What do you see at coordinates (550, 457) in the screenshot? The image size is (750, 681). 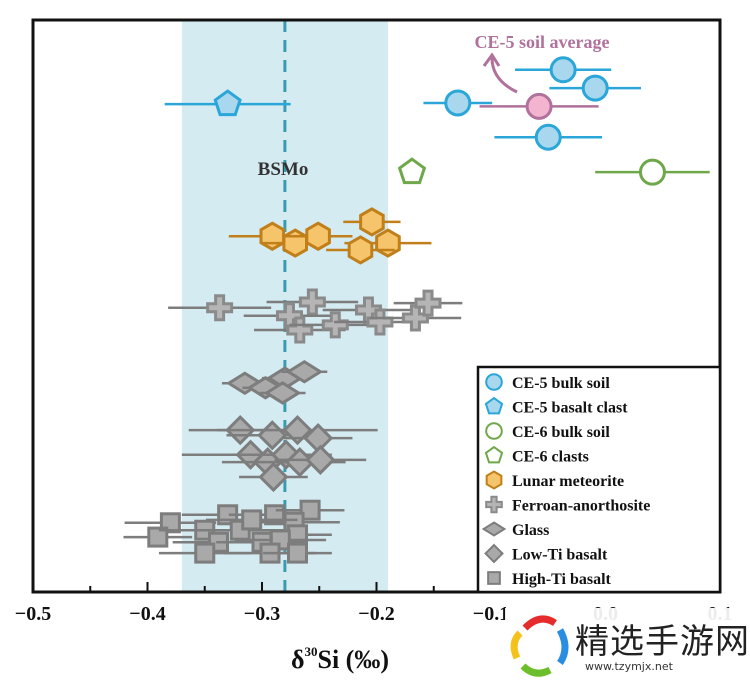 I see `legend-label: CE-6 clasts` at bounding box center [550, 457].